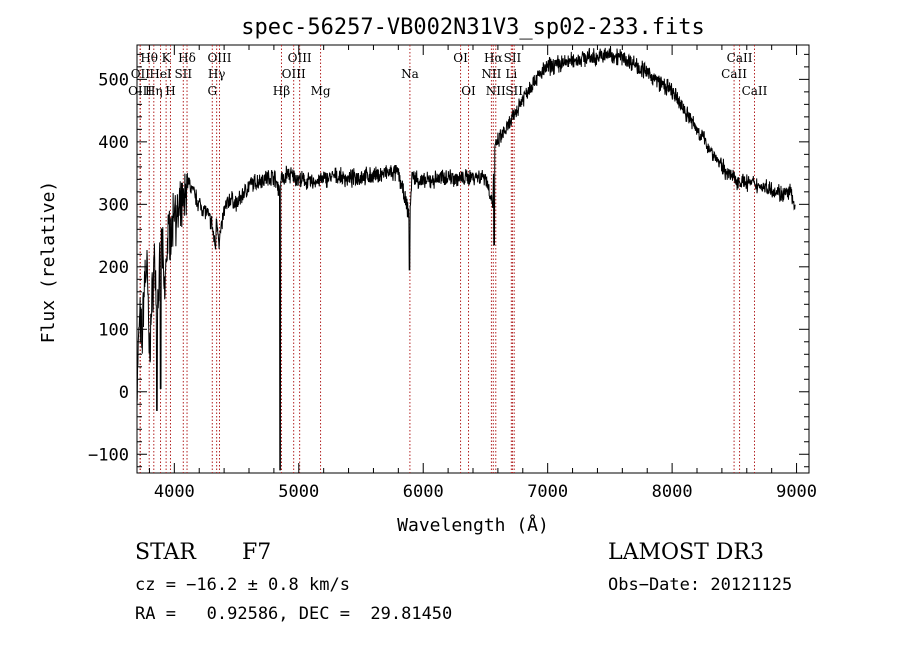 The image size is (900, 649). What do you see at coordinates (672, 492) in the screenshot?
I see `x-tick-label-4: 8000` at bounding box center [672, 492].